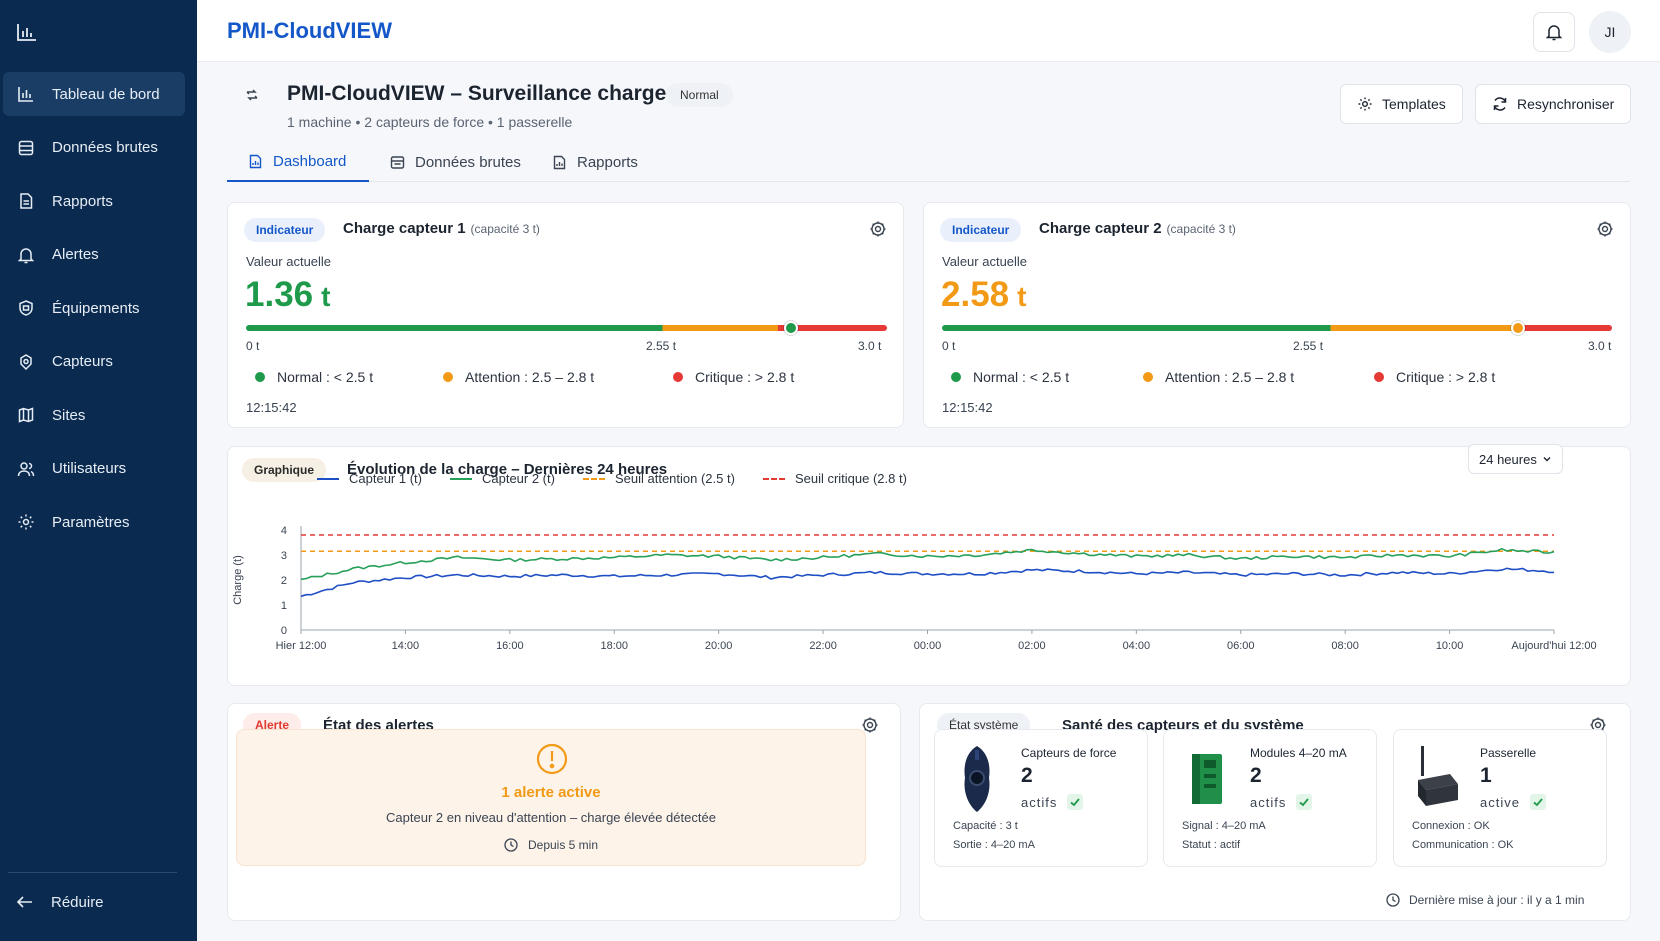 The height and width of the screenshot is (941, 1660). I want to click on y-tick-label: 1, so click(284, 606).